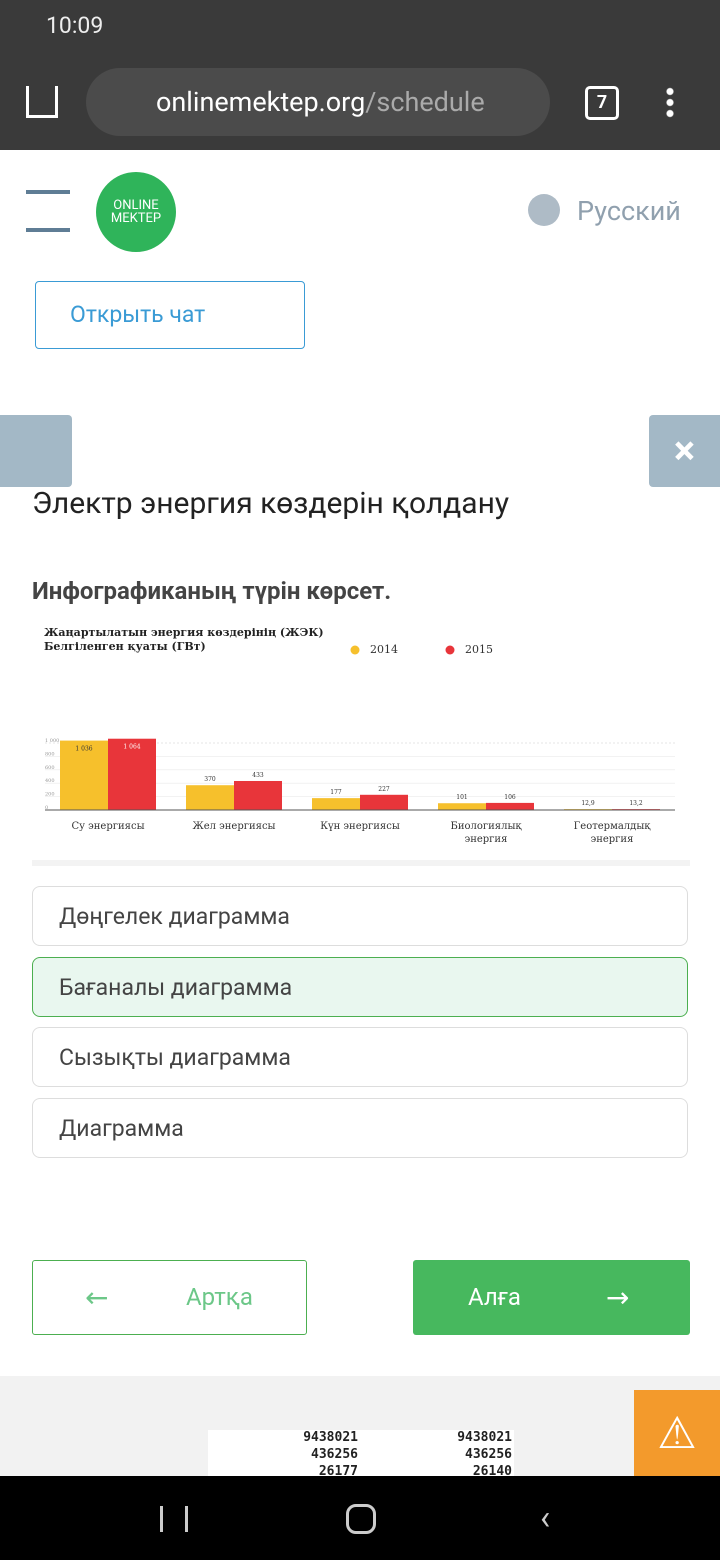 This screenshot has width=720, height=1560. What do you see at coordinates (258, 775) in the screenshot?
I see `value-label: 433` at bounding box center [258, 775].